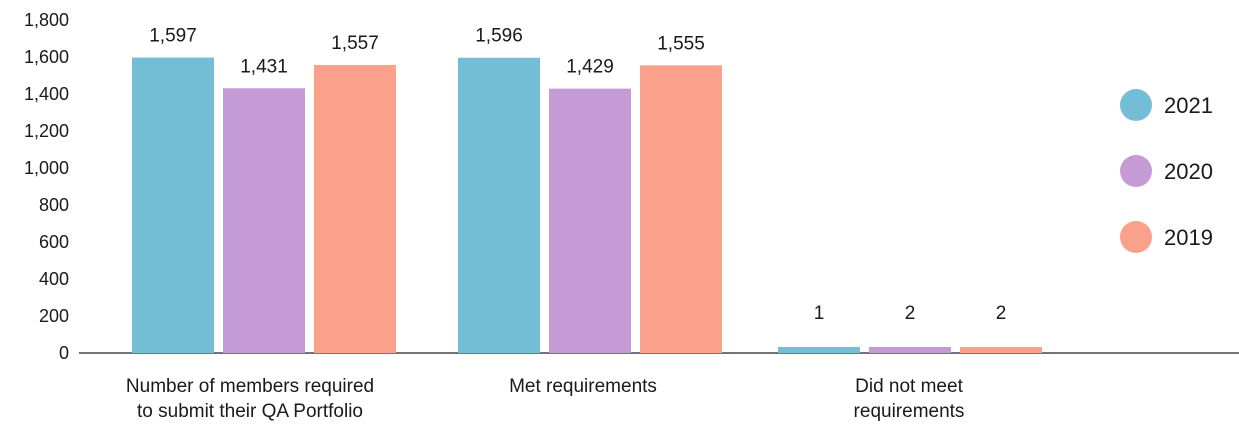 The image size is (1239, 427). I want to click on legend-swatch-2021, so click(1136, 105).